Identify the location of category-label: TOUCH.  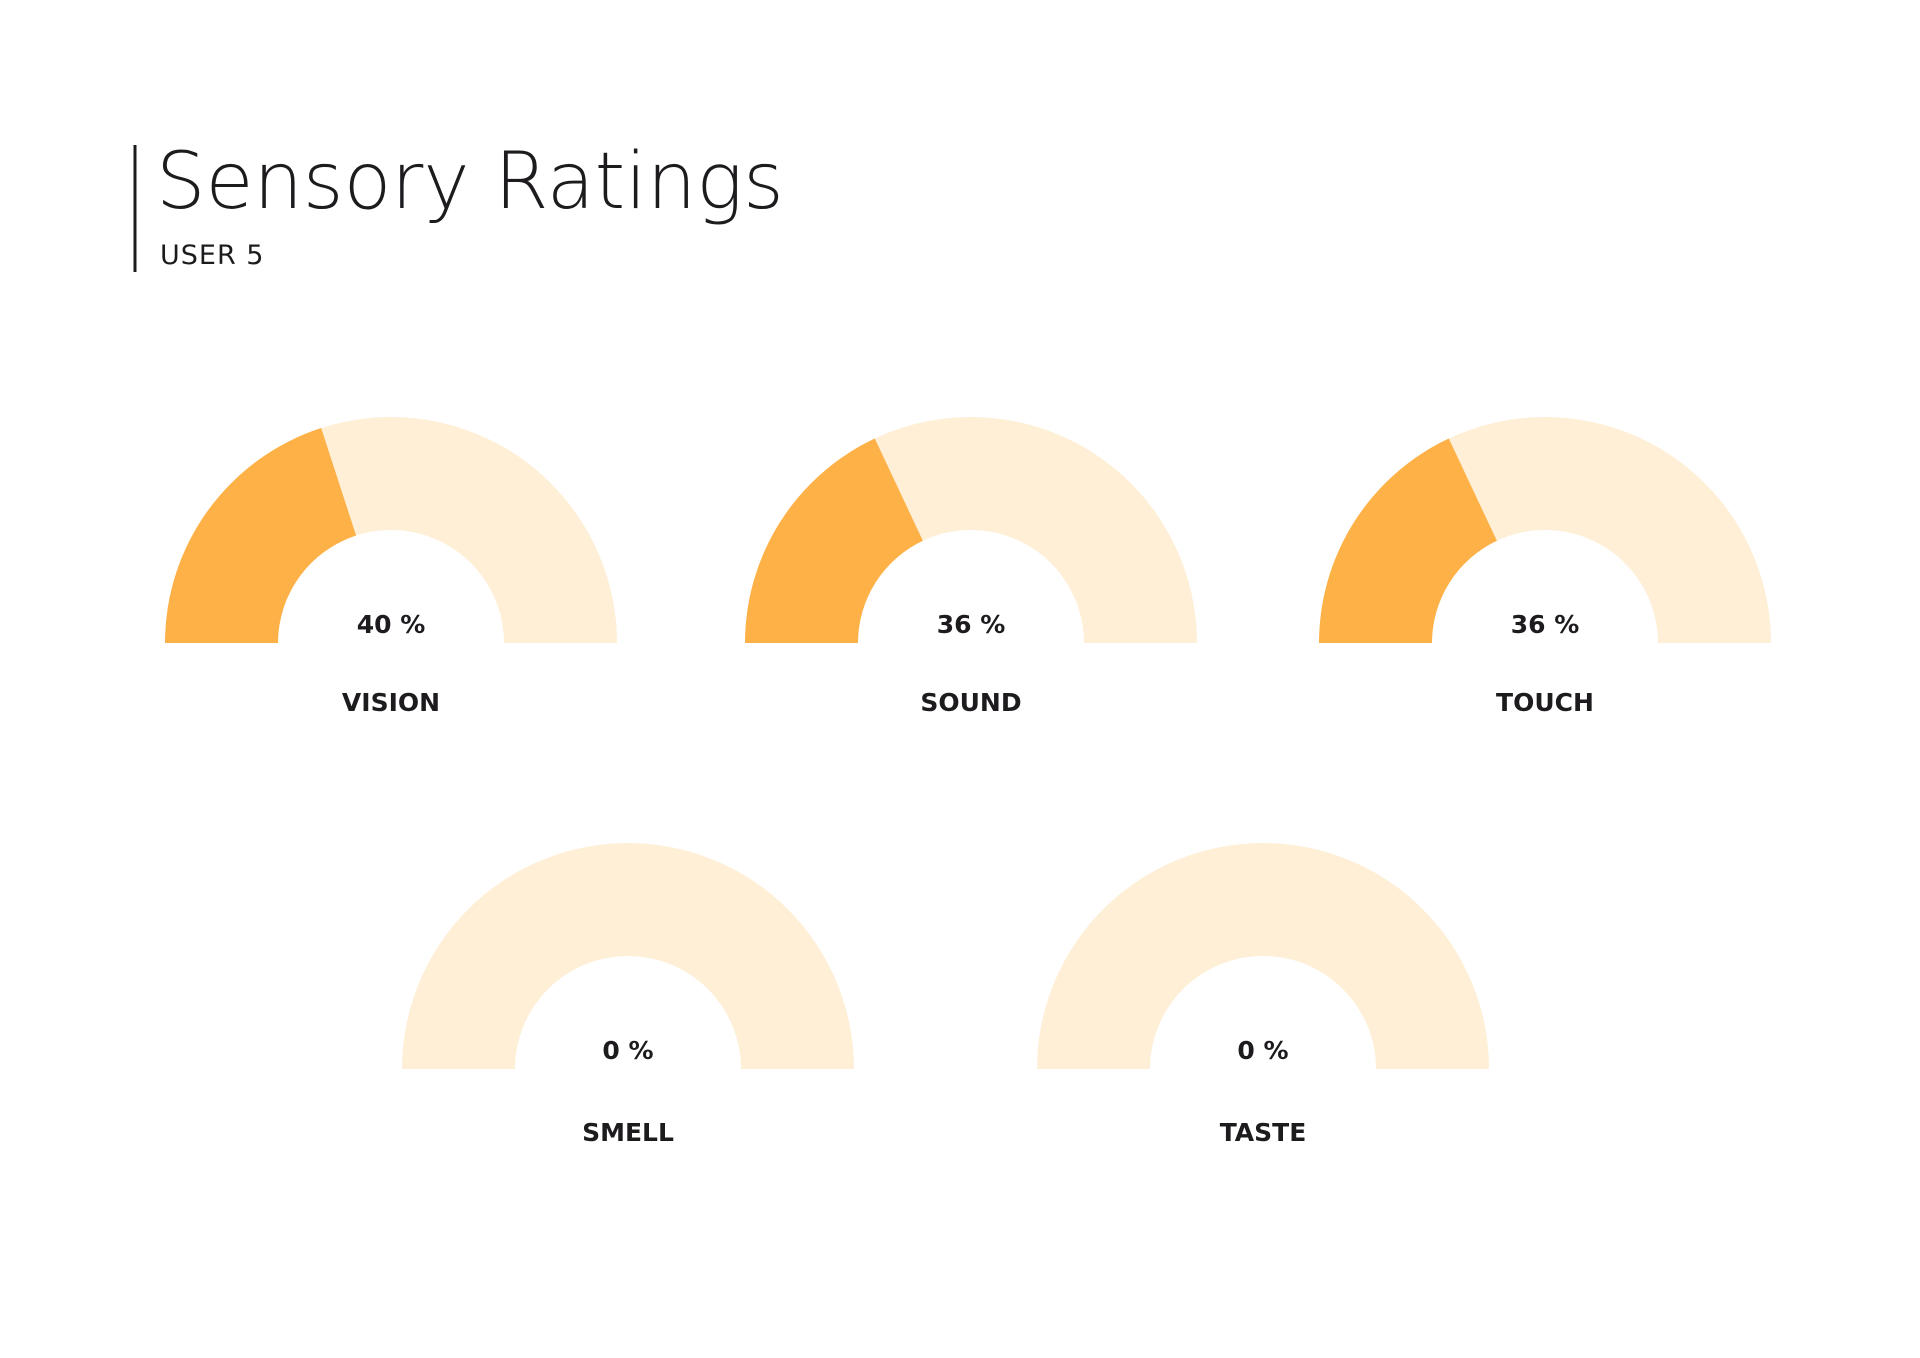
(1545, 702).